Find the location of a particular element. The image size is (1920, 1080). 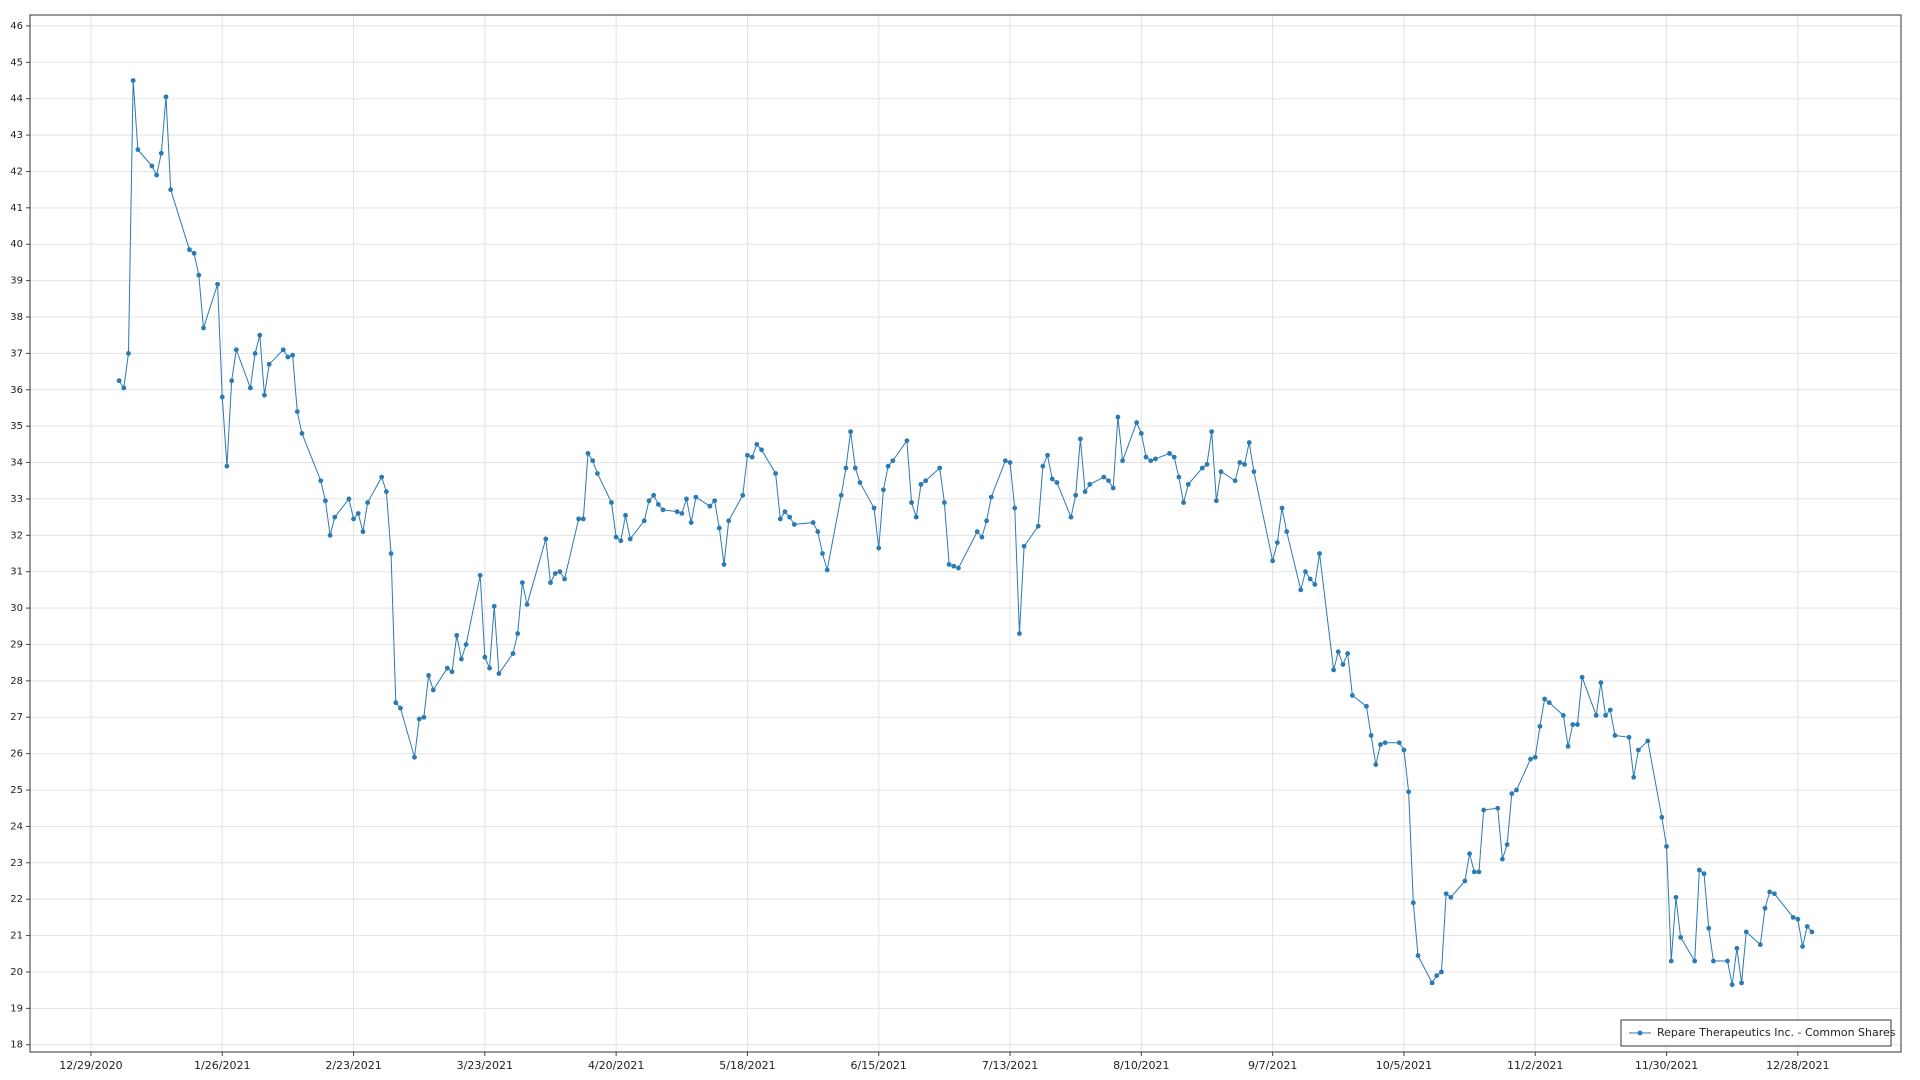

x-tick-label: 12/29/2020 is located at coordinates (90, 1065).